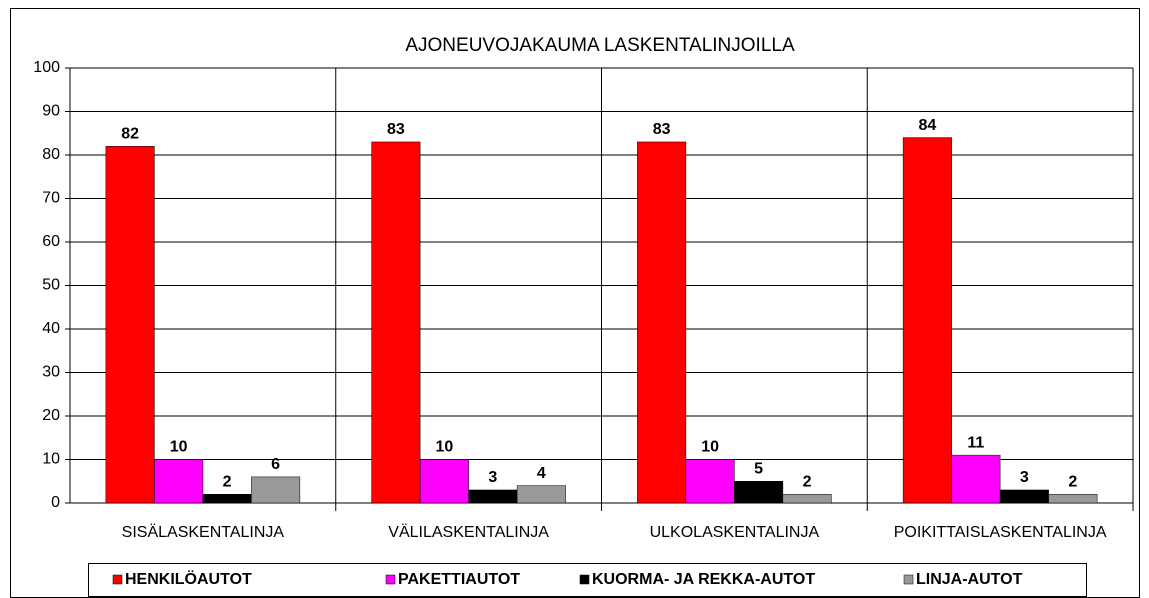 The height and width of the screenshot is (598, 1149). I want to click on y-tick-label: 80, so click(51, 154).